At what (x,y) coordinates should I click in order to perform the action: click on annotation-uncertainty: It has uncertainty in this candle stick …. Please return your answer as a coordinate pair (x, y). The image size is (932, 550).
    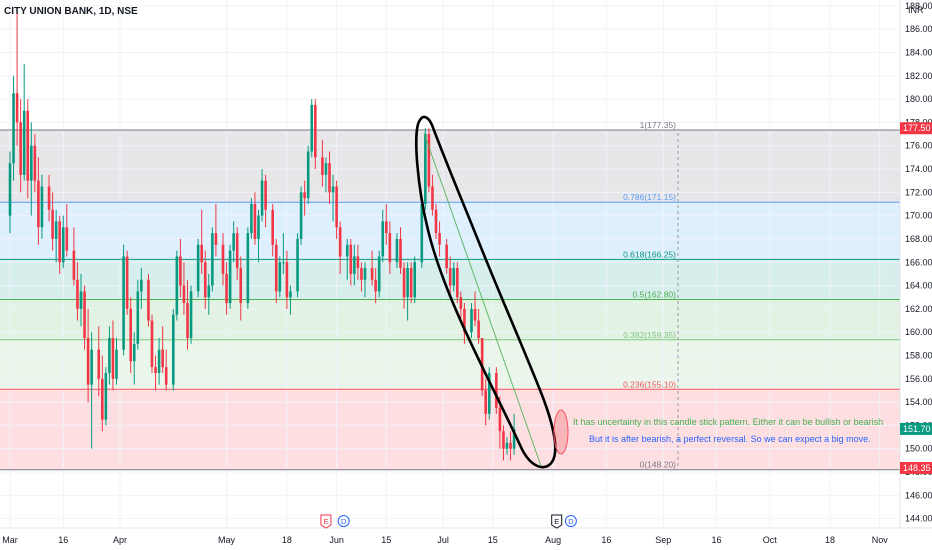
    Looking at the image, I should click on (728, 422).